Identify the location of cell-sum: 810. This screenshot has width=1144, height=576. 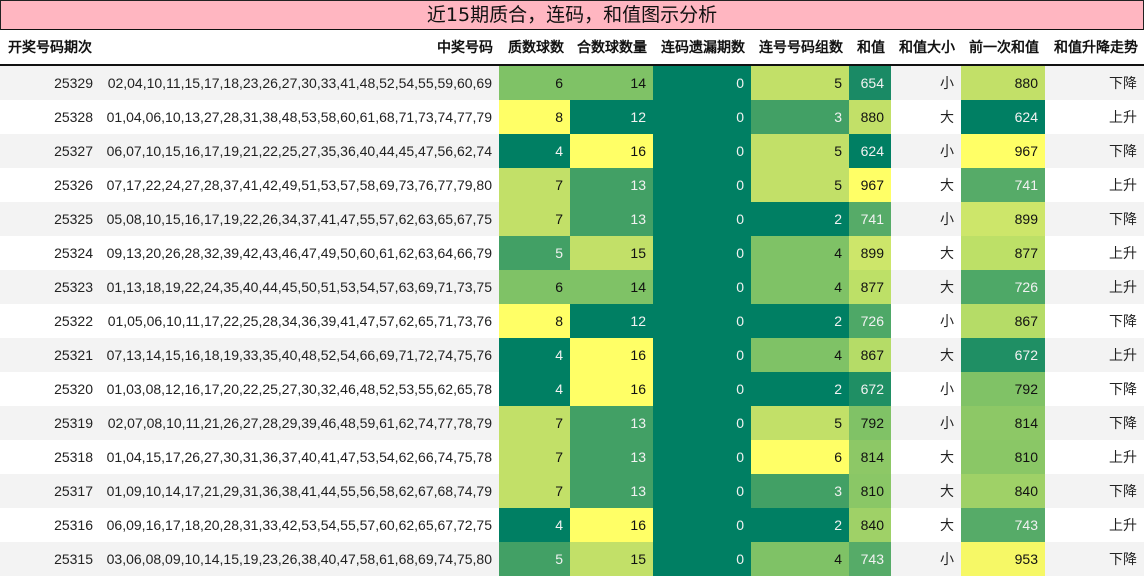
(870, 491).